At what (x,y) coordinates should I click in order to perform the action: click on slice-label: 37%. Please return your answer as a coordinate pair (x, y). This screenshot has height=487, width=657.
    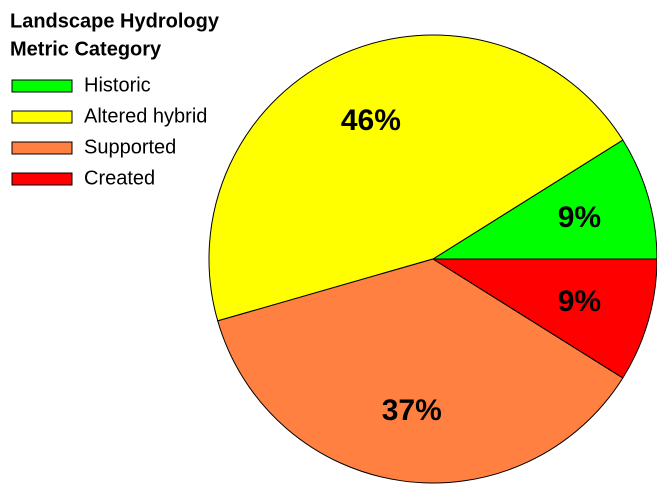
    Looking at the image, I should click on (412, 410).